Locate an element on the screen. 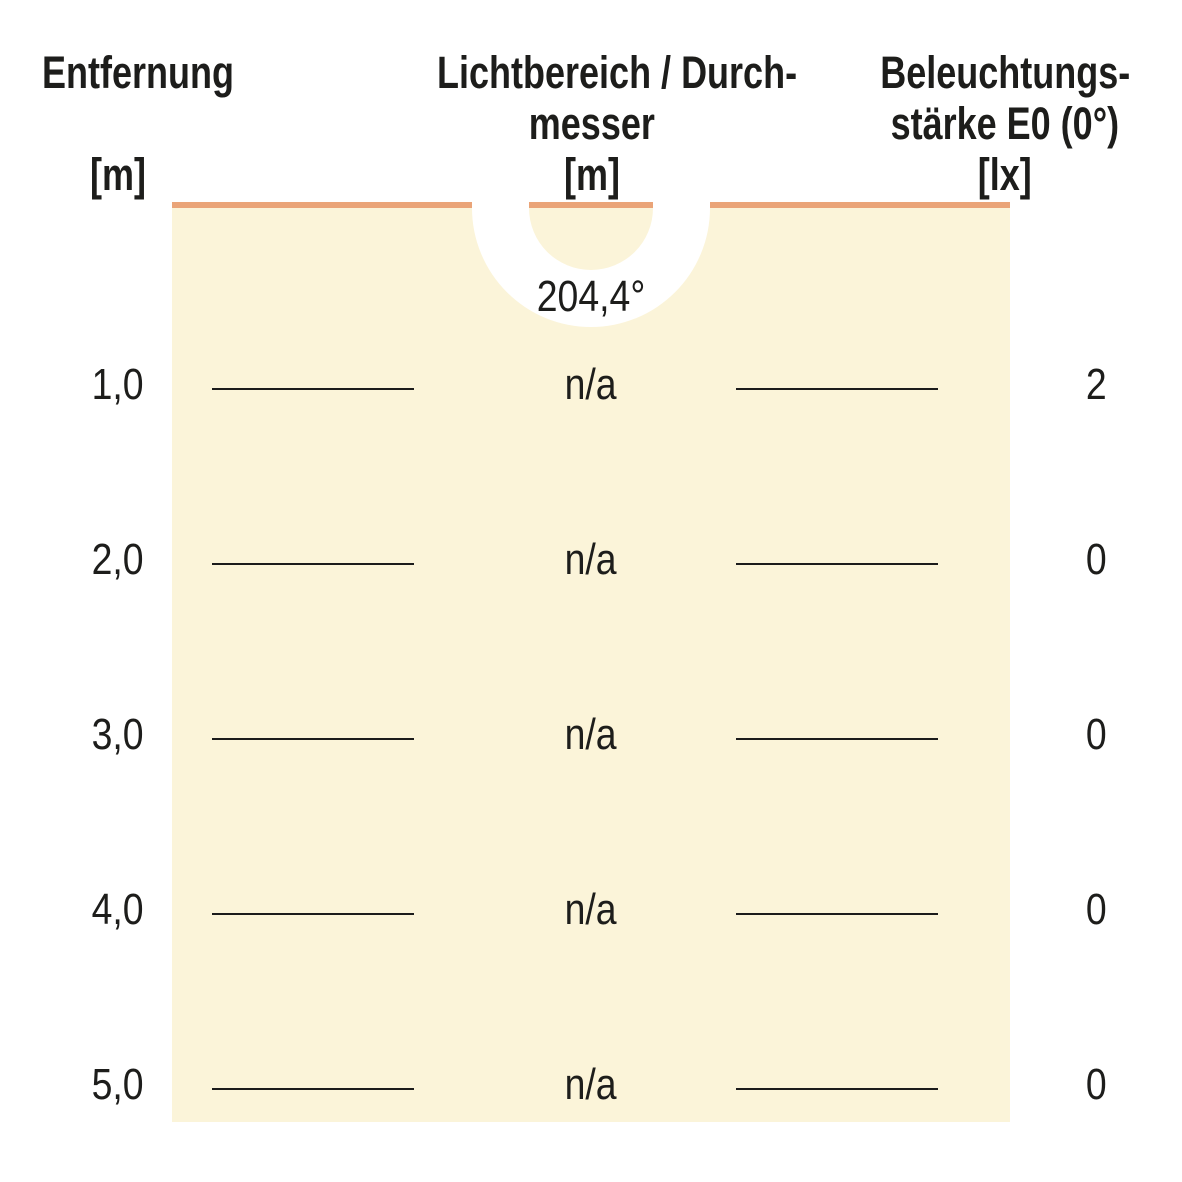 Image resolution: width=1182 pixels, height=1182 pixels. illuminance-value: 2 is located at coordinates (1096, 384).